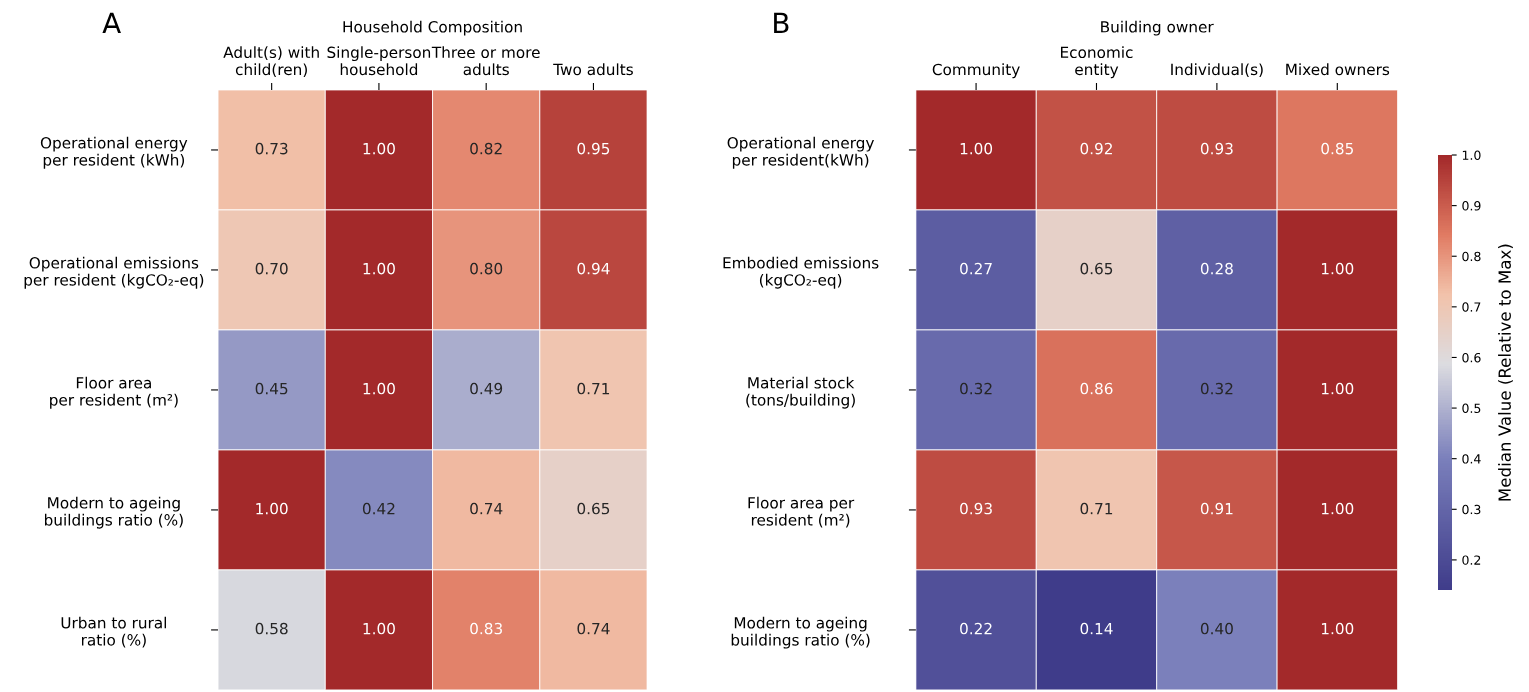 The image size is (1529, 692). What do you see at coordinates (1216, 508) in the screenshot?
I see `data-label: 0.91` at bounding box center [1216, 508].